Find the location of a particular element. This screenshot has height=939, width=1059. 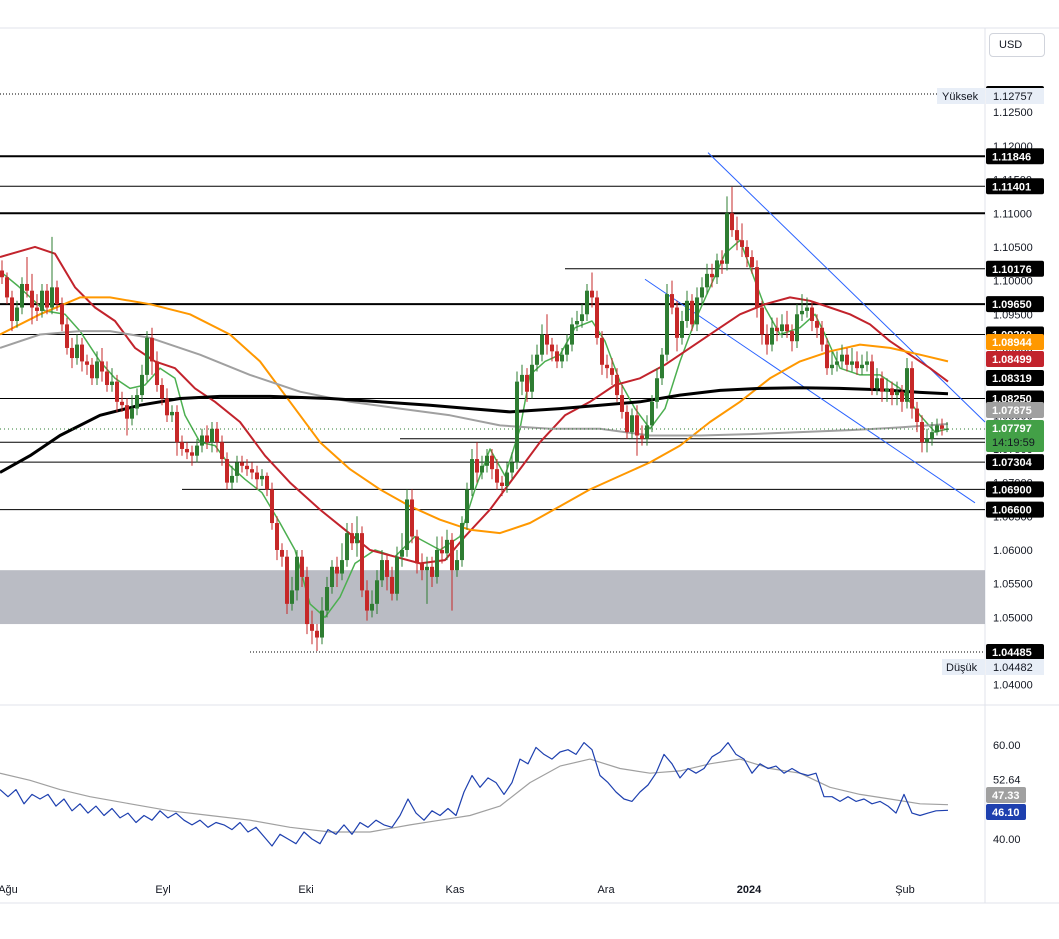

time-label: 2024 is located at coordinates (749, 890).